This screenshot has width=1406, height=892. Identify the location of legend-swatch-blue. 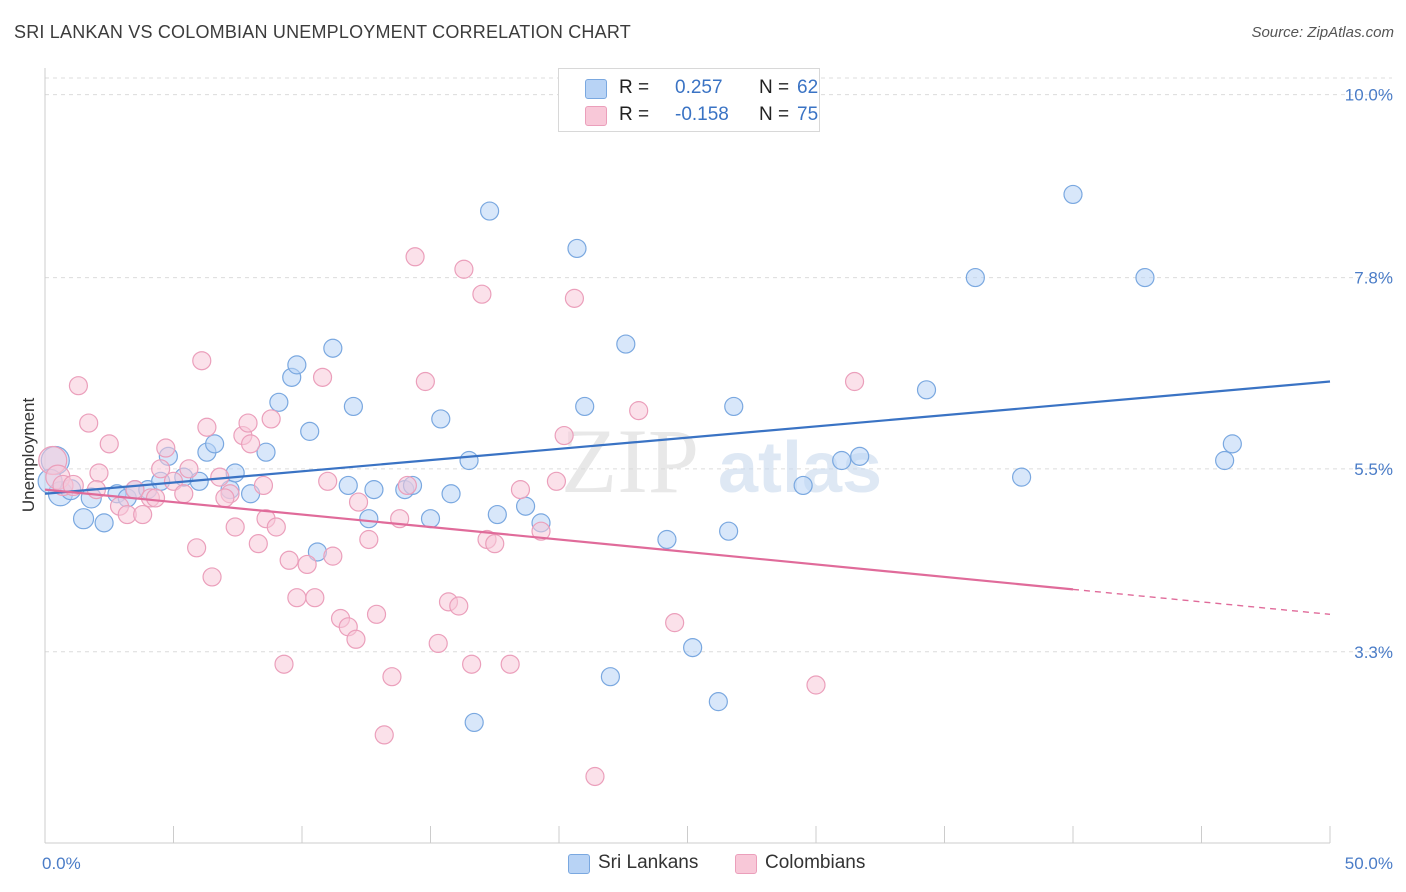
(596, 89).